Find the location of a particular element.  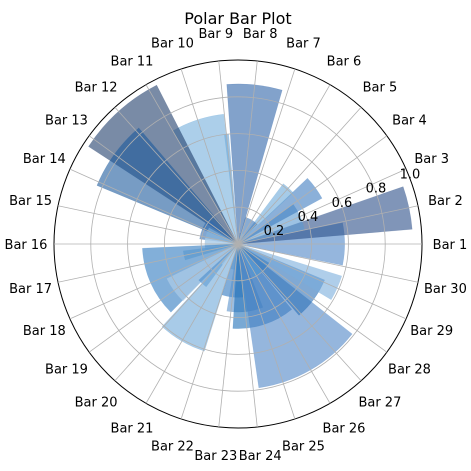

category-label: Bar 20 is located at coordinates (96, 403).